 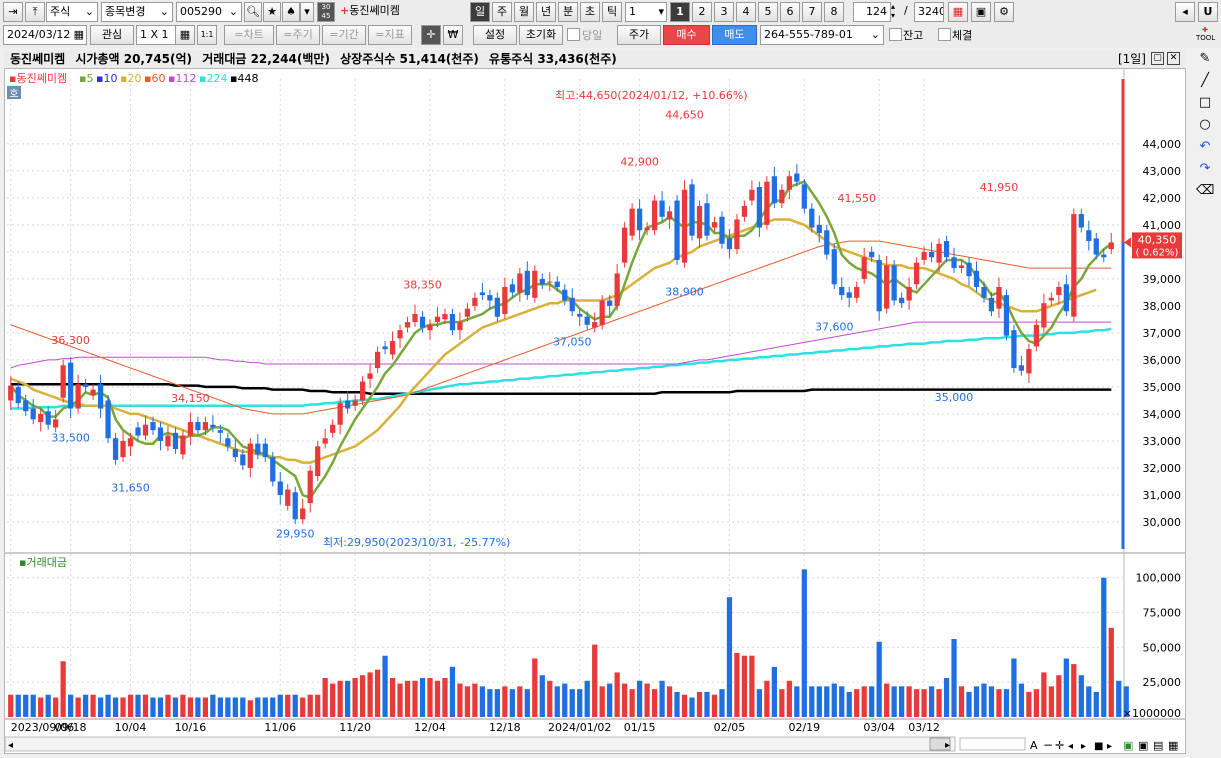 I want to click on period-tab-6: 틱, so click(x=612, y=12).